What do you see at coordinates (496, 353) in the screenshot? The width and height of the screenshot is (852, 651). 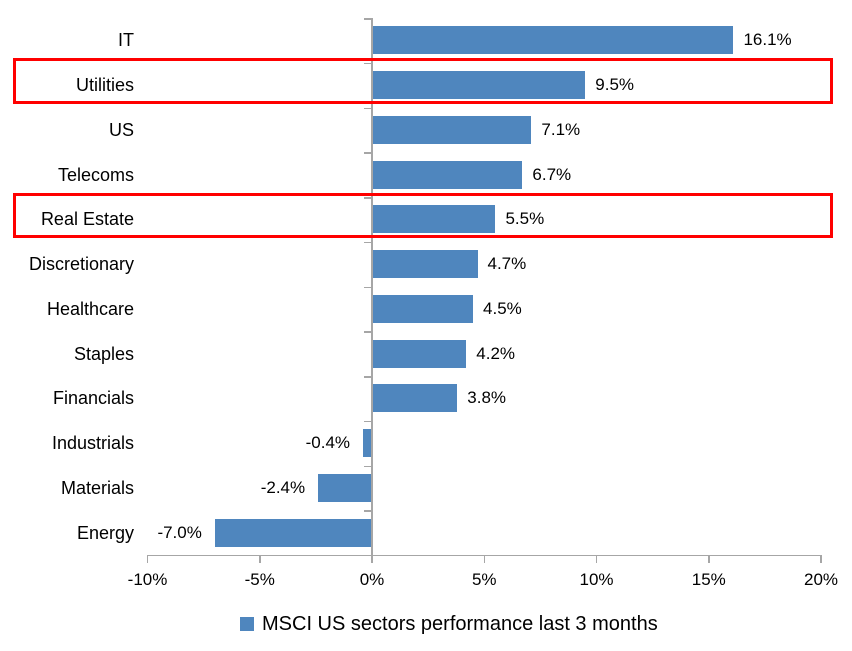 I see `value-label: 4.2%` at bounding box center [496, 353].